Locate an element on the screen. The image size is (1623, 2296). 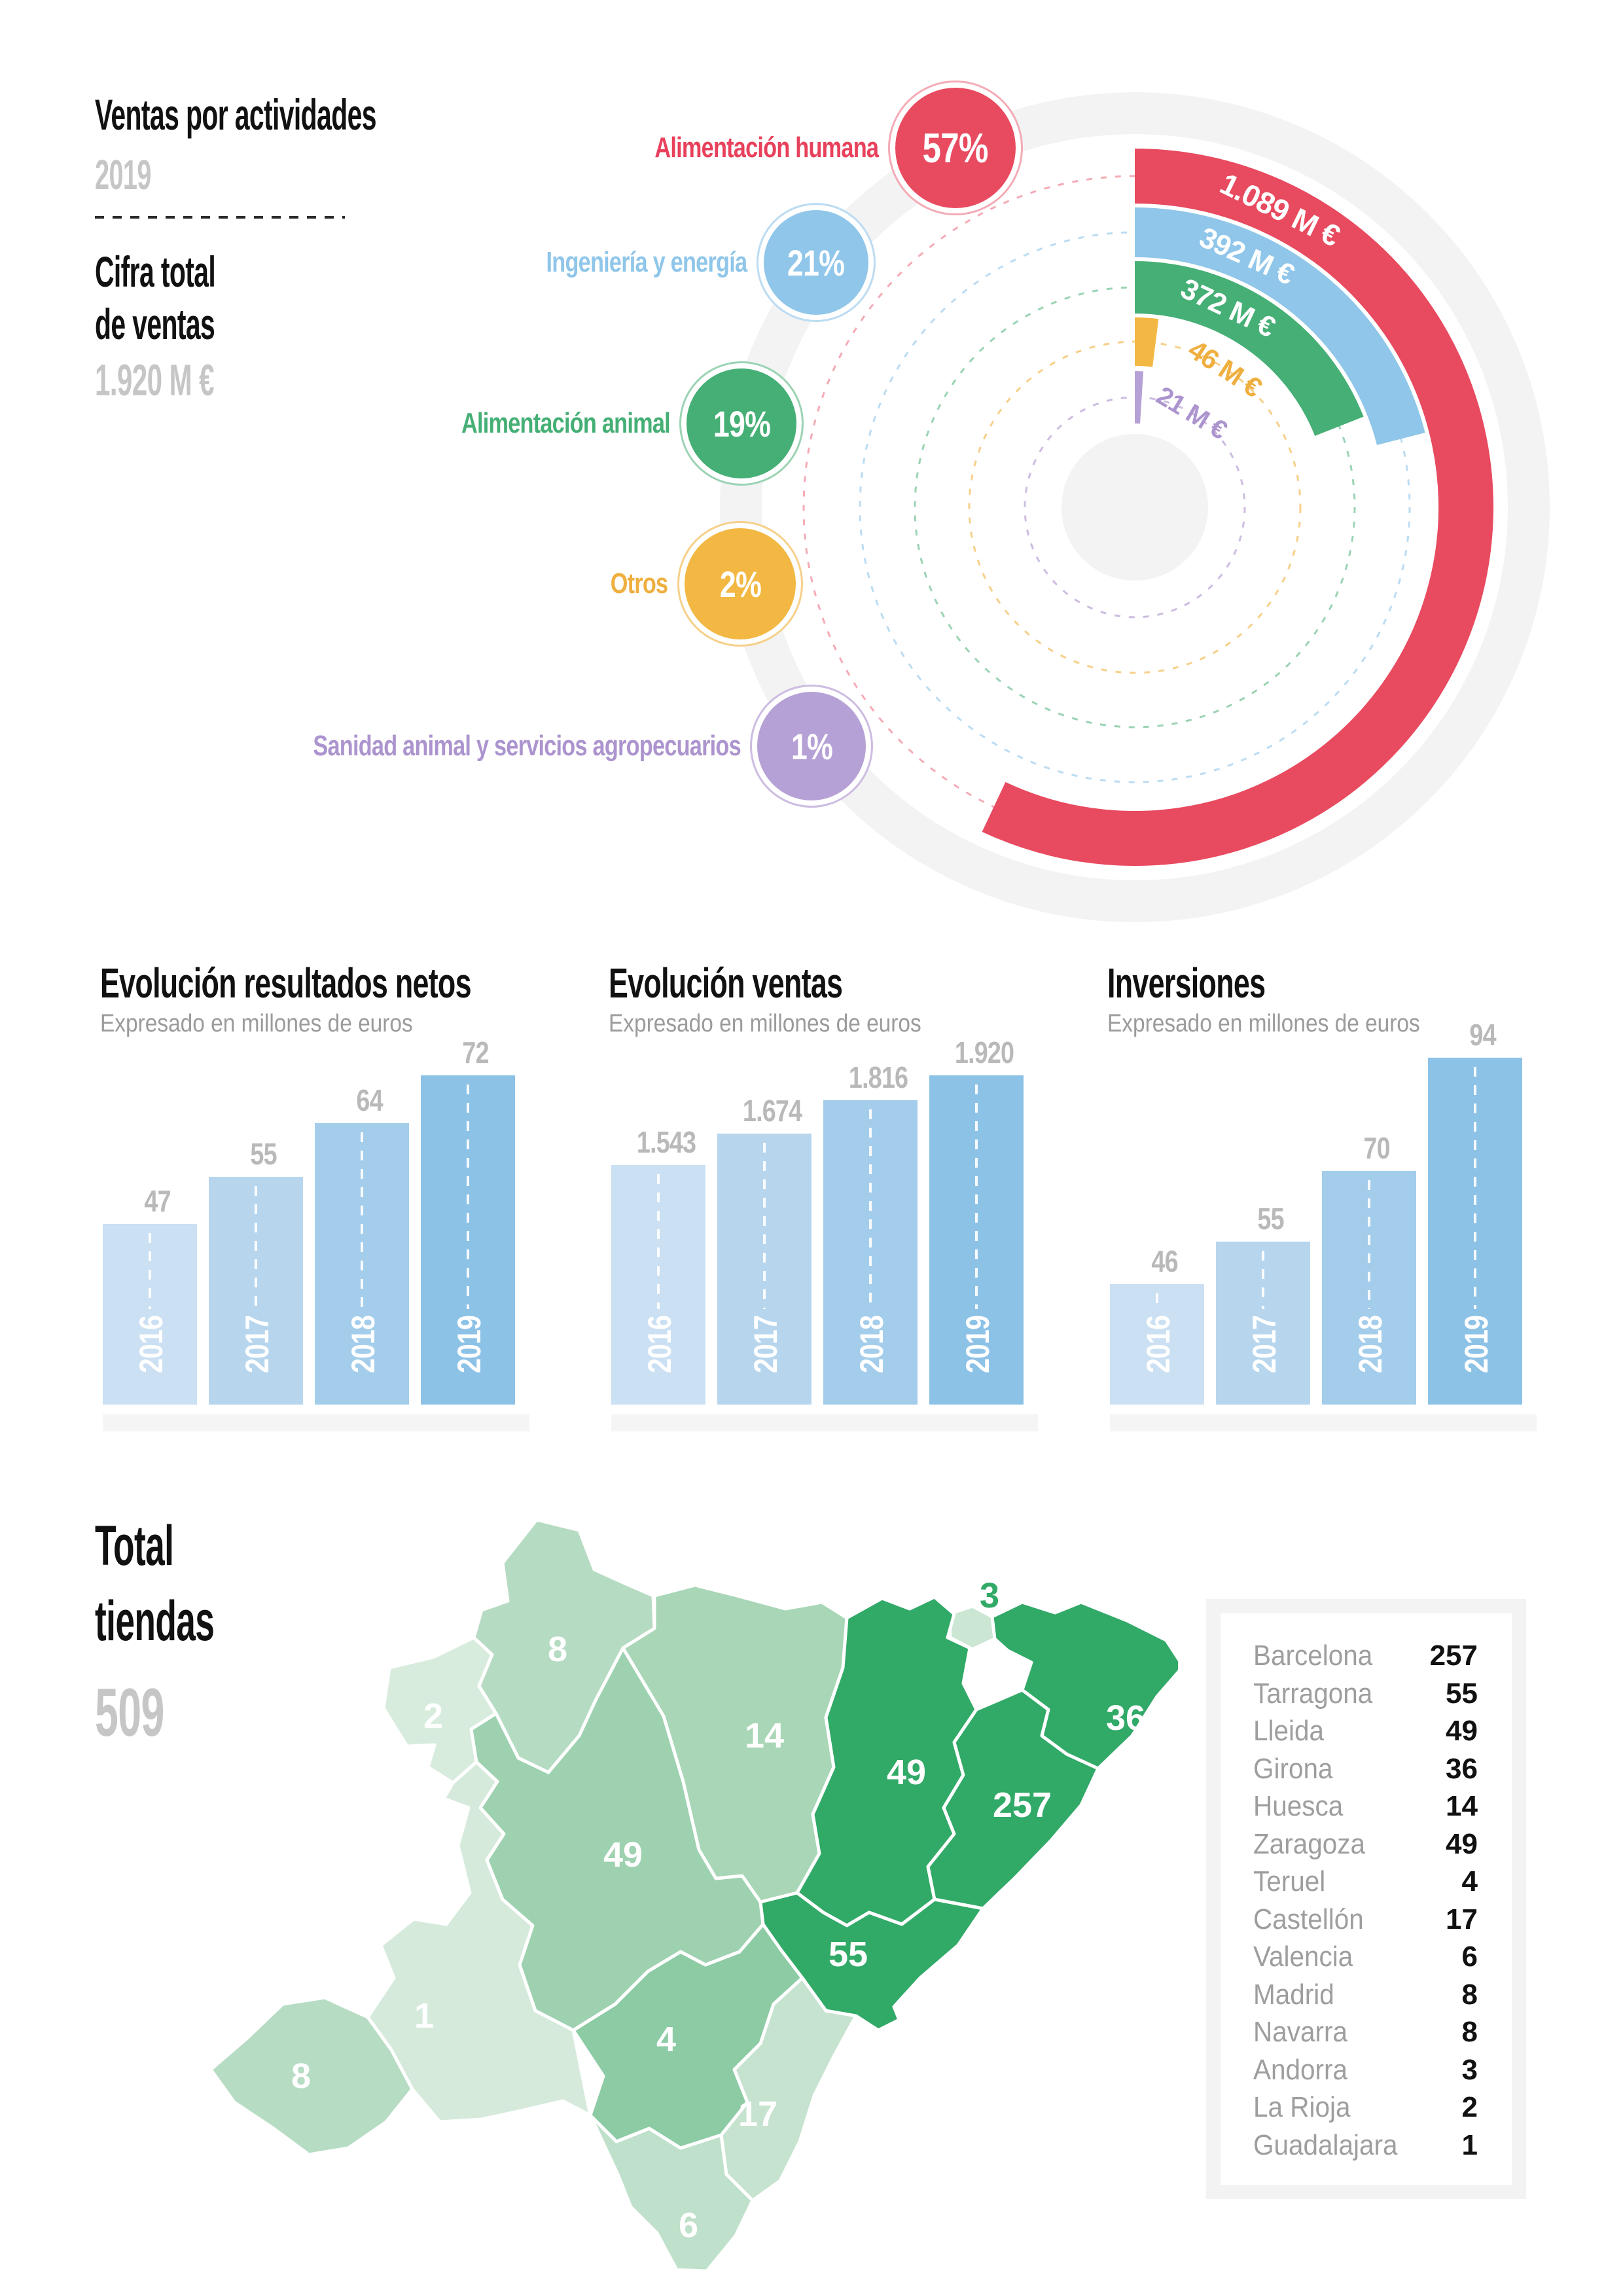
legend-province-value: 55 is located at coordinates (1462, 1694).